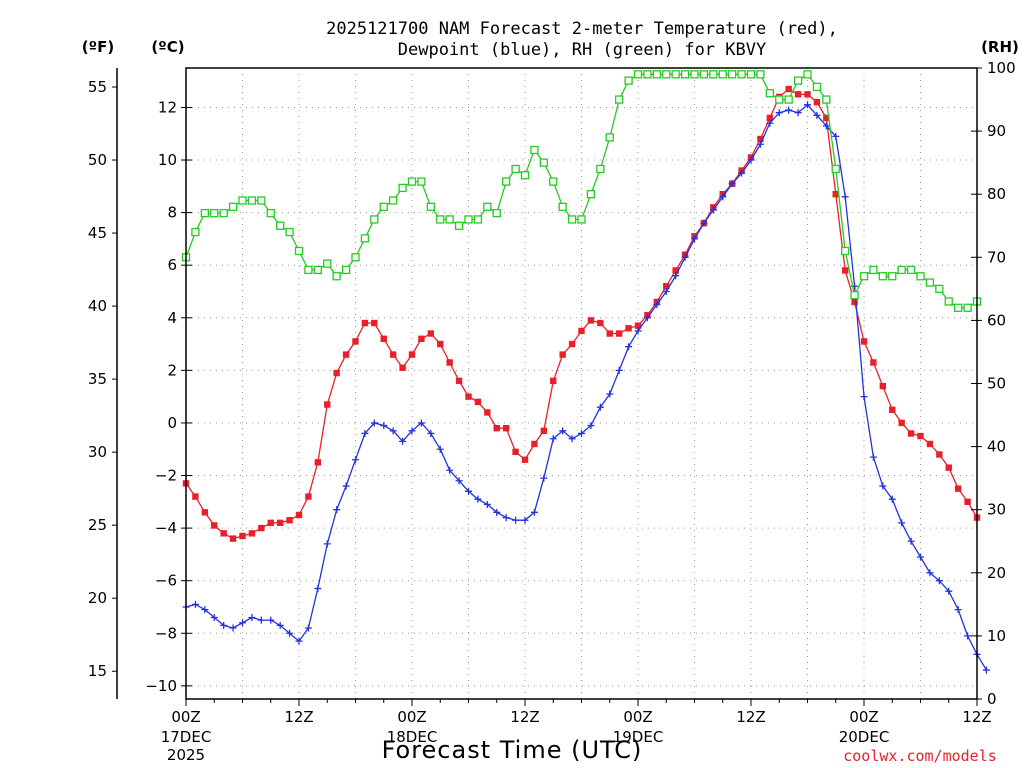  Describe the element at coordinates (864, 737) in the screenshot. I see `date-tick-label: 20DEC` at that location.